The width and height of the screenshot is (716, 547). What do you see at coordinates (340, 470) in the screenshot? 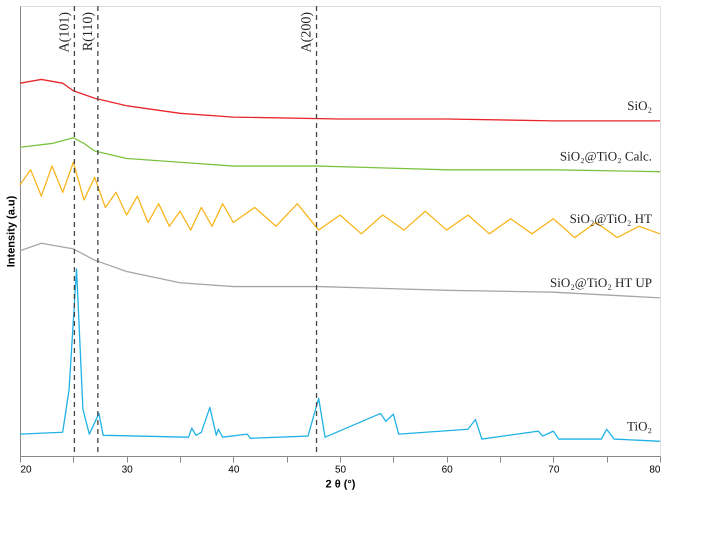
I see `x-tick-label: 50` at bounding box center [340, 470].